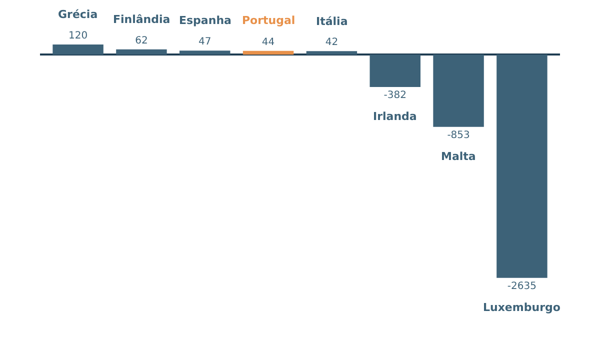 This screenshot has height=338, width=600. Describe the element at coordinates (458, 135) in the screenshot. I see `data-label: -853` at that location.